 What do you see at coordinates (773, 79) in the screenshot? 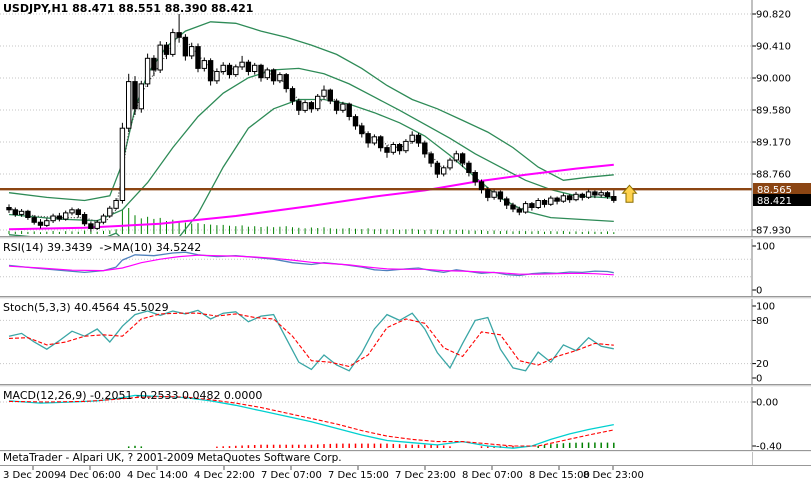
I see `svg-text: 90.000` at bounding box center [773, 79].